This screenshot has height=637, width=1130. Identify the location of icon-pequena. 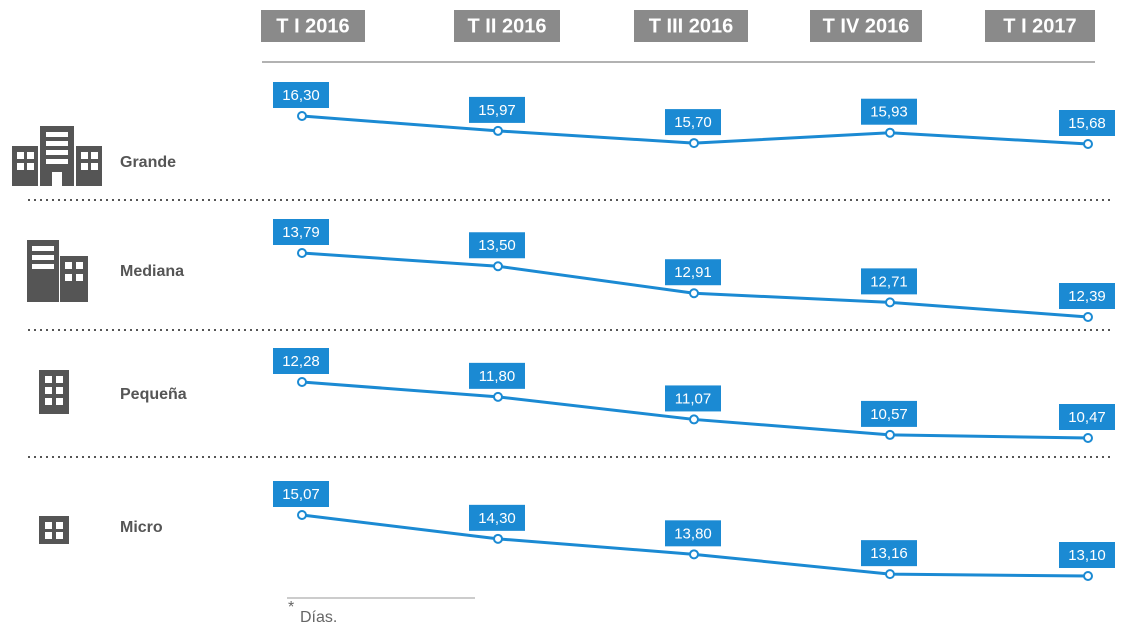
(54, 392).